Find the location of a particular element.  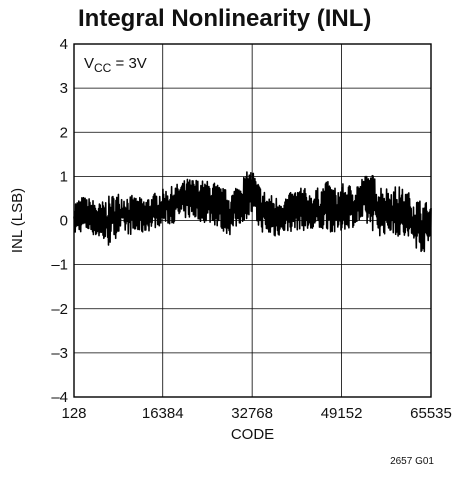

x-tick-label: 32768 is located at coordinates (252, 413).